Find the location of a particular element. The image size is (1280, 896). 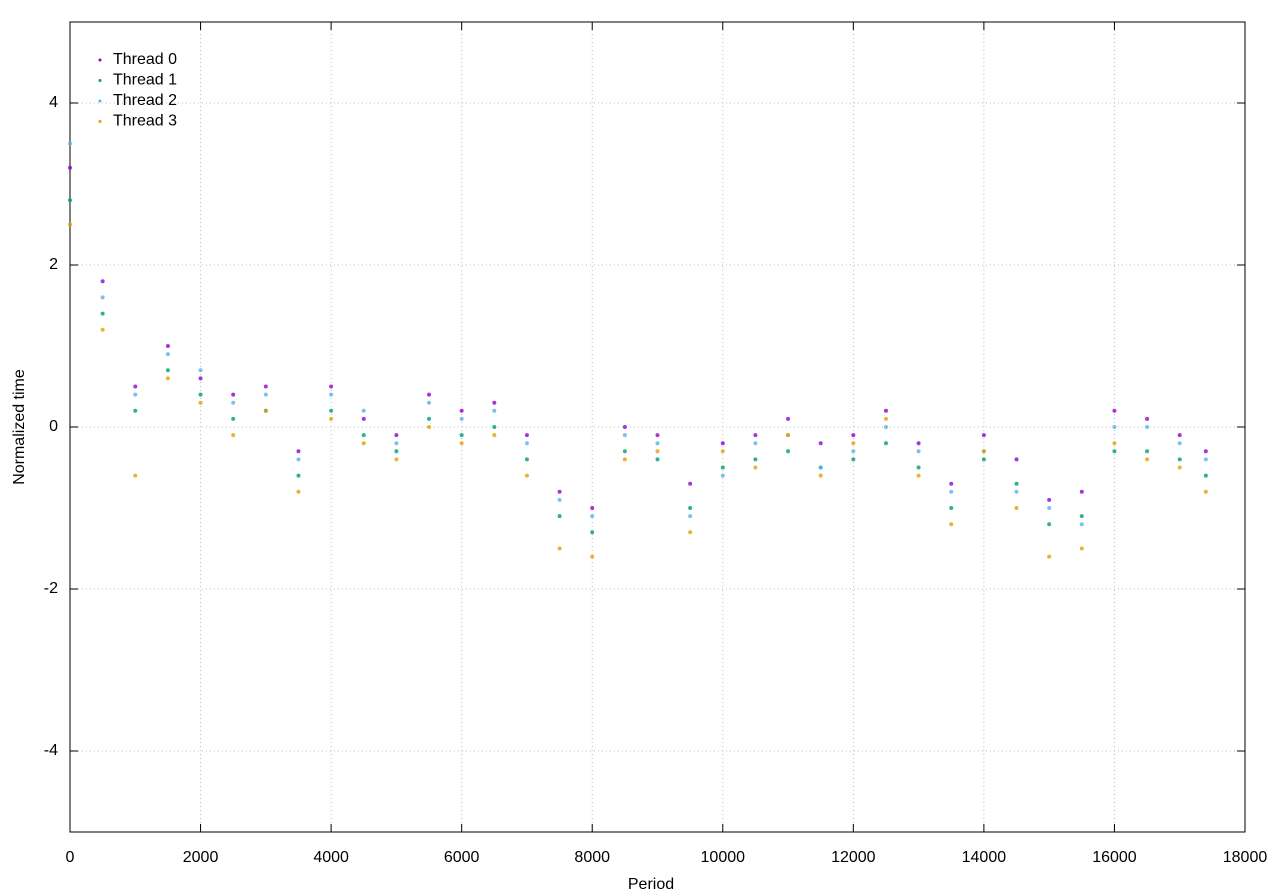

x-tick-label: 16000 is located at coordinates (1114, 857).